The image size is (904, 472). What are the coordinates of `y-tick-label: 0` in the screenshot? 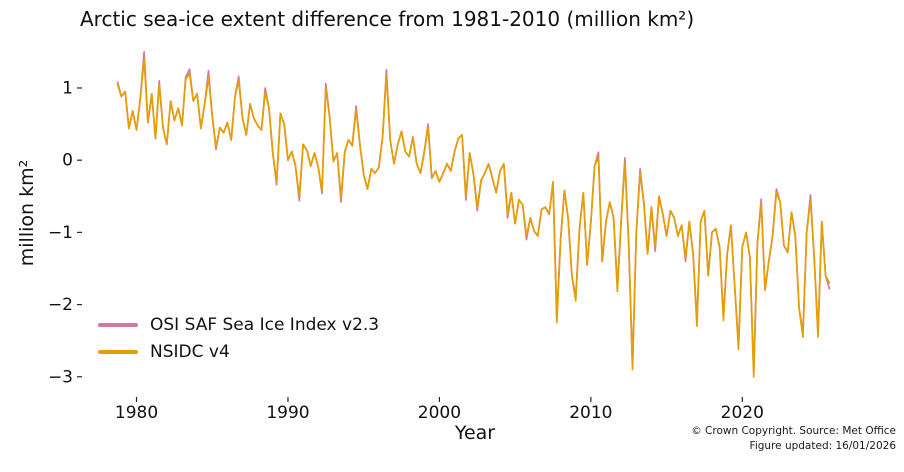 It's located at (67, 161).